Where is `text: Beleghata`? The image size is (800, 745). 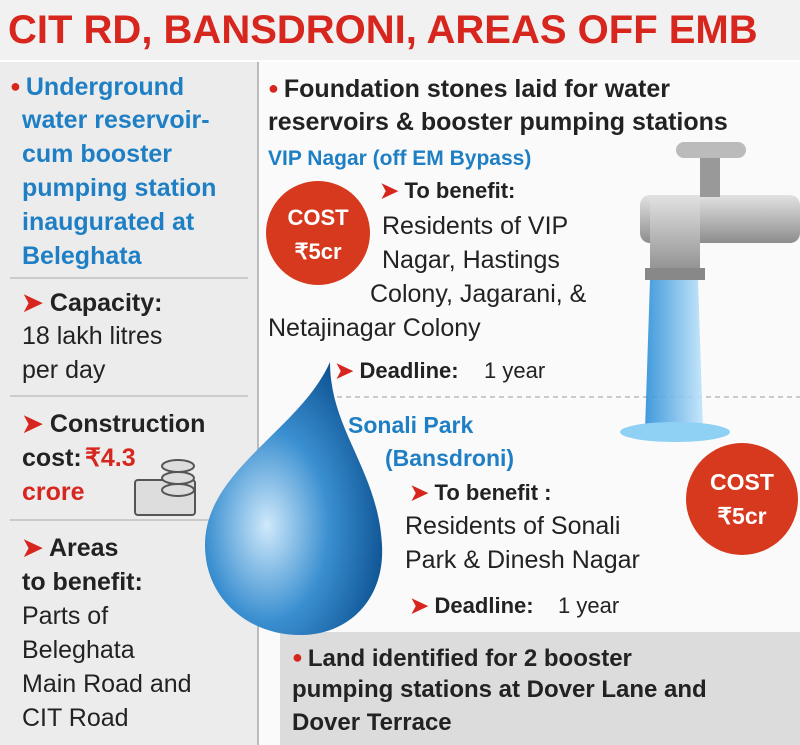
text: Beleghata is located at coordinates (78, 650).